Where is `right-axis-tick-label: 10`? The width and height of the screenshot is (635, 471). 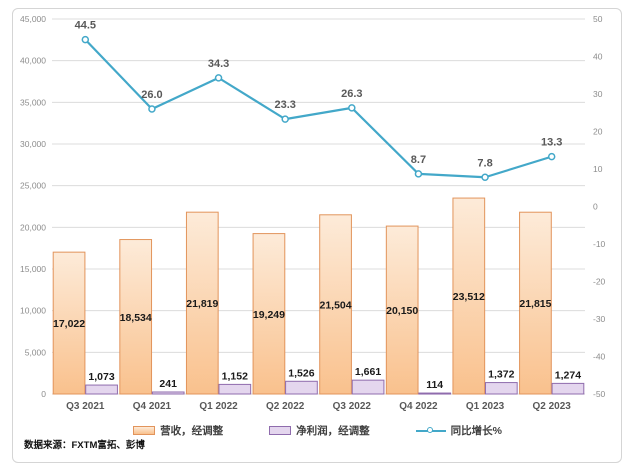
right-axis-tick-label: 10 is located at coordinates (598, 169).